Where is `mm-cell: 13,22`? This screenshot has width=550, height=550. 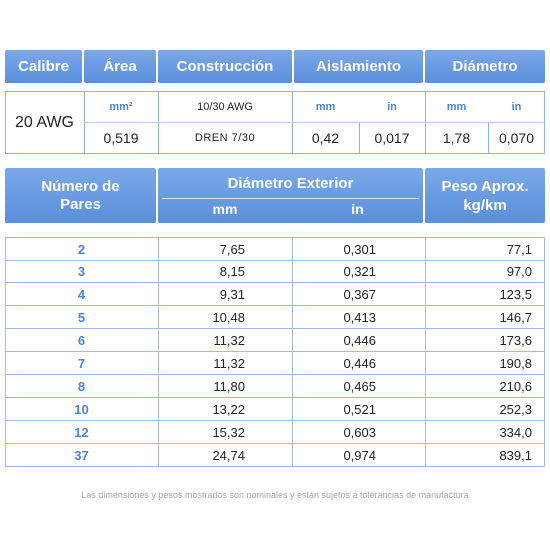 mm-cell: 13,22 is located at coordinates (228, 409).